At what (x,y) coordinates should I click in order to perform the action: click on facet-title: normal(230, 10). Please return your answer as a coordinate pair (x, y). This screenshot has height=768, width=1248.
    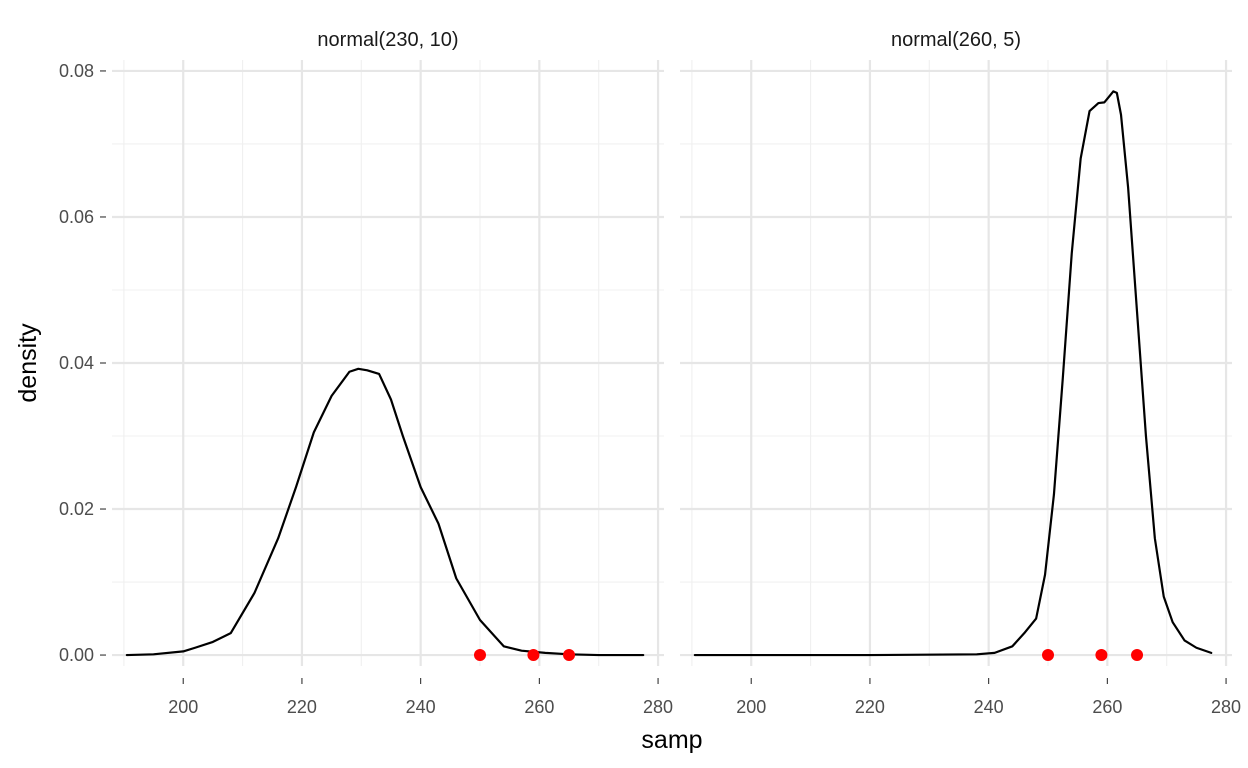
    Looking at the image, I should click on (387, 40).